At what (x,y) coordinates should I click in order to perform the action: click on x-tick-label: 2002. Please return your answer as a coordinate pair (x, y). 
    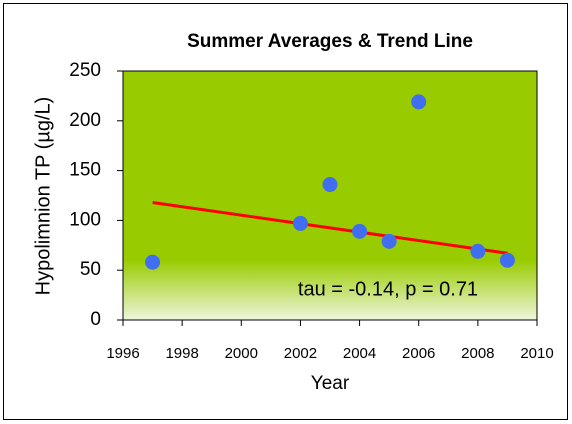
    Looking at the image, I should click on (300, 353).